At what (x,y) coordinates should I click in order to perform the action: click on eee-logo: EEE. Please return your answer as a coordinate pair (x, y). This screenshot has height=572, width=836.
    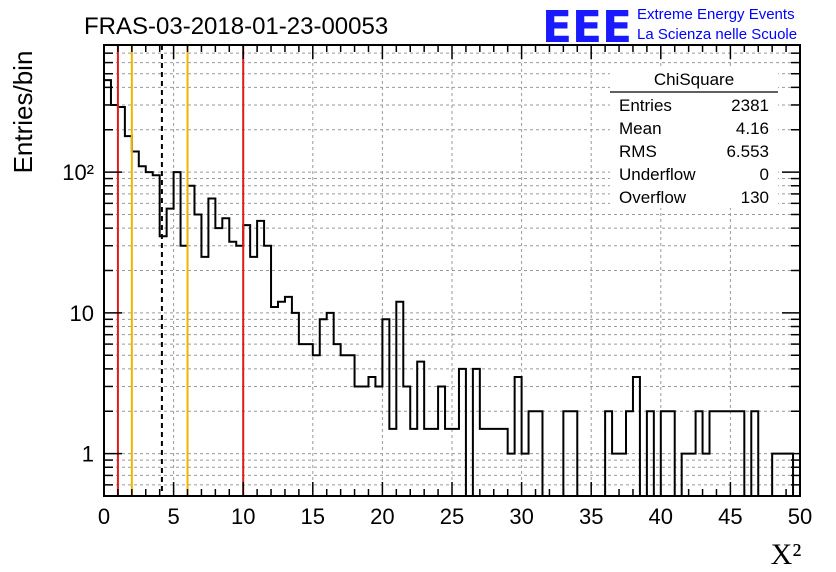
    Looking at the image, I should click on (587, 27).